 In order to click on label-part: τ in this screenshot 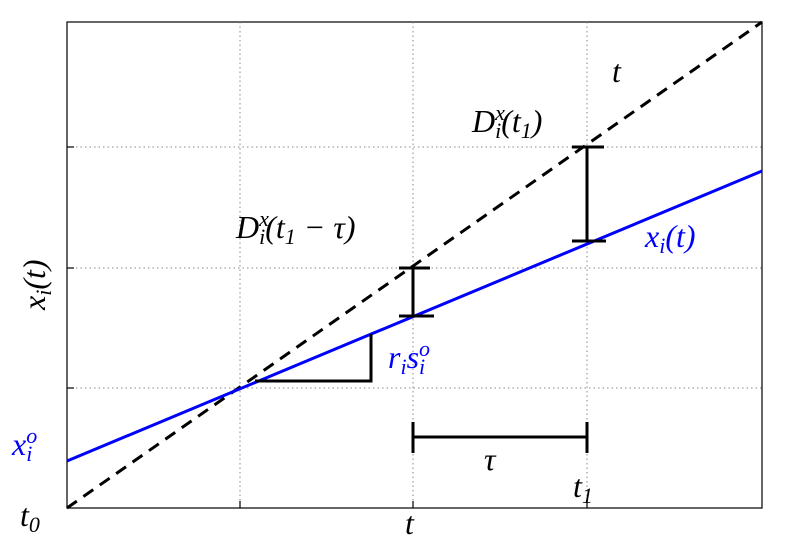, I will do `click(490, 459)`.